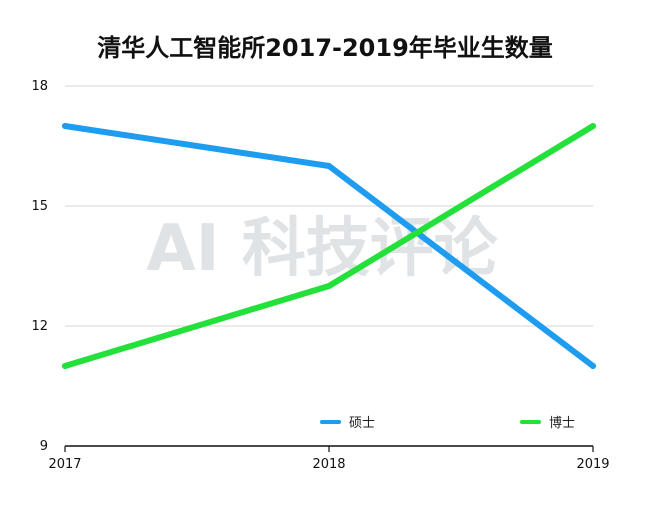 Image resolution: width=651 pixels, height=509 pixels. What do you see at coordinates (329, 286) in the screenshot?
I see `data-point-博士-2018` at bounding box center [329, 286].